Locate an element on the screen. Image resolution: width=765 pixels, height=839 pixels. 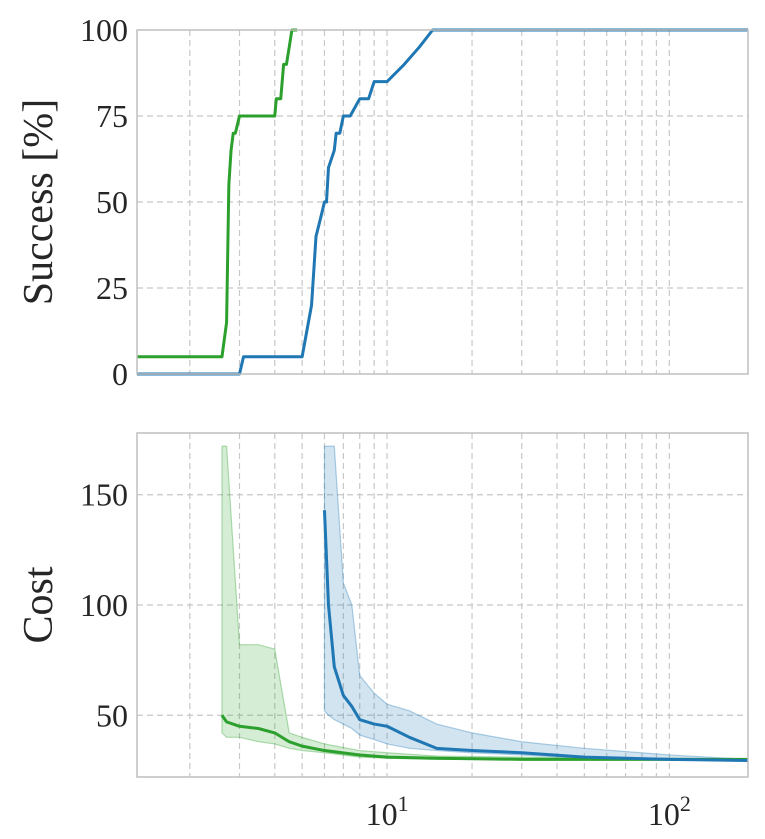
y-axis-label: Success [%] is located at coordinates (39, 202).